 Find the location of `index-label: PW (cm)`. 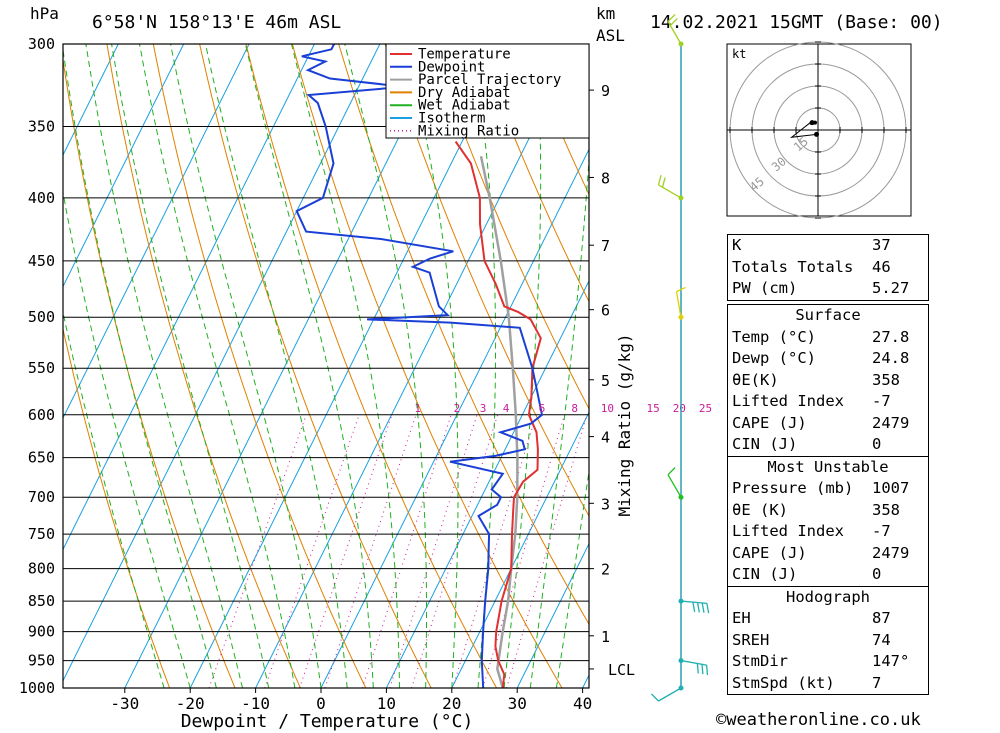

index-label: PW (cm) is located at coordinates (765, 288).